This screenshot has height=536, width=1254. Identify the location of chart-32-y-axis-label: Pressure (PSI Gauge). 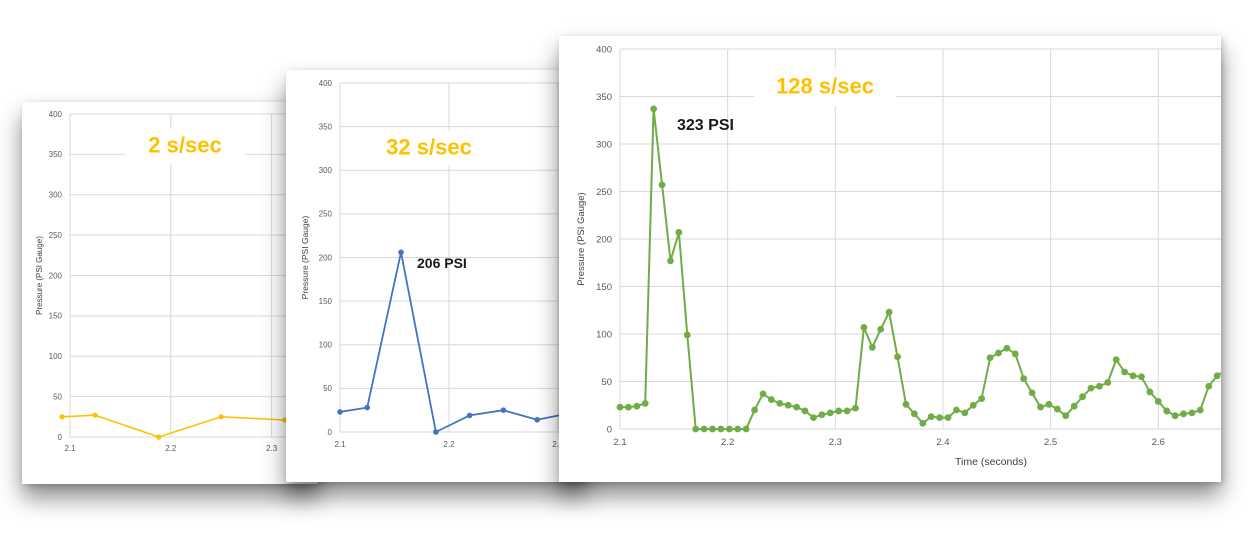
(305, 258).